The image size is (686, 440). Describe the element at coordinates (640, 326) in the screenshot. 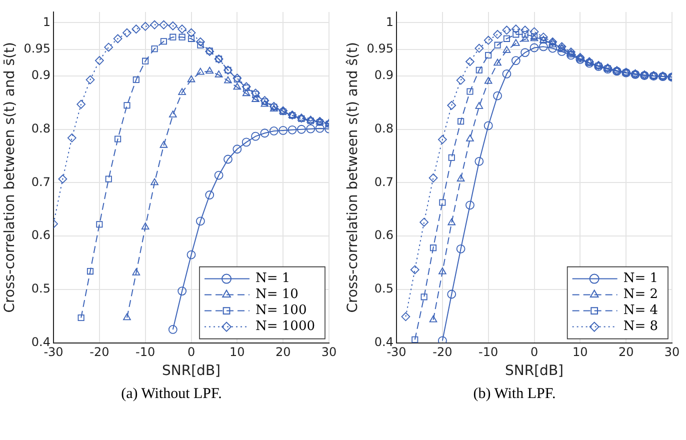

I see `legend-label: N= 8` at that location.